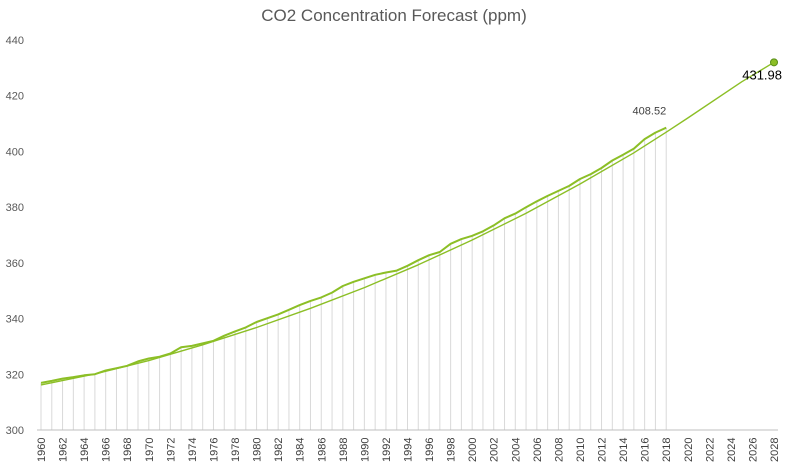 This screenshot has width=787, height=467. I want to click on x-tick-label: 1998, so click(452, 450).